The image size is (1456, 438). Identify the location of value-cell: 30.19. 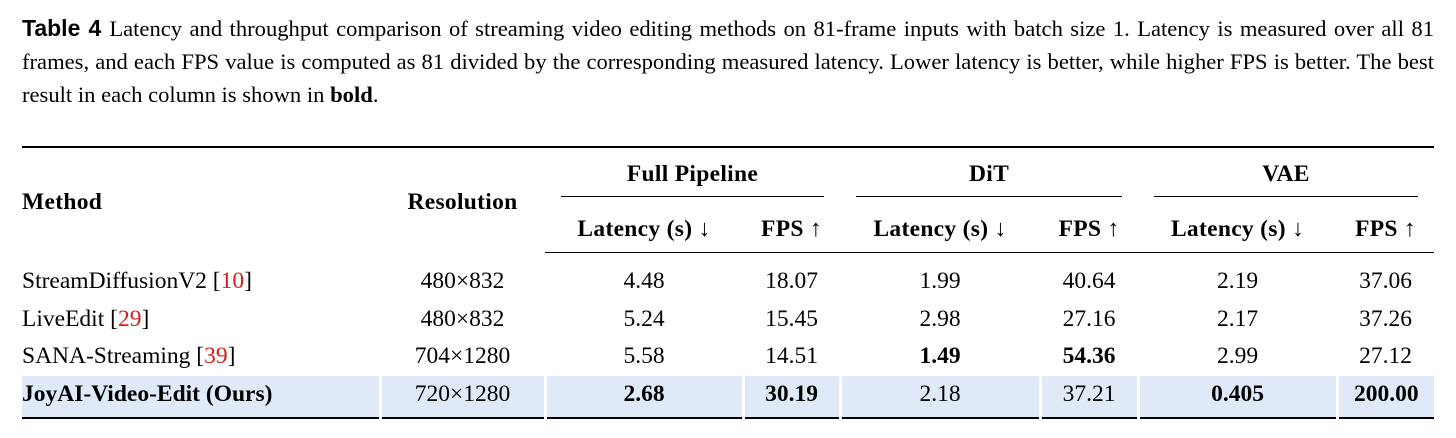
(791, 397).